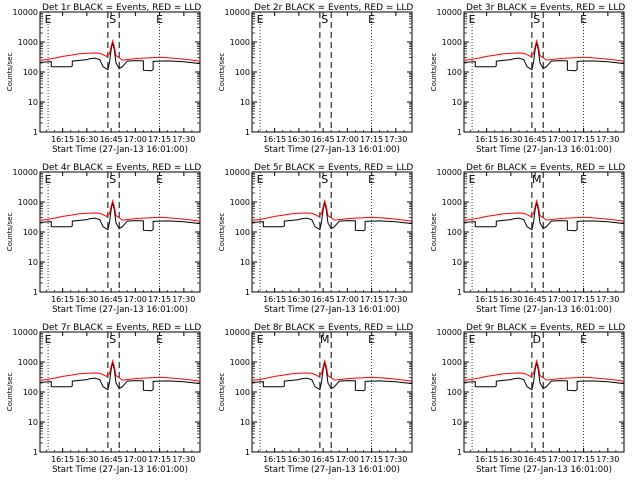  Describe the element at coordinates (537, 179) in the screenshot. I see `marker-letter: M` at that location.